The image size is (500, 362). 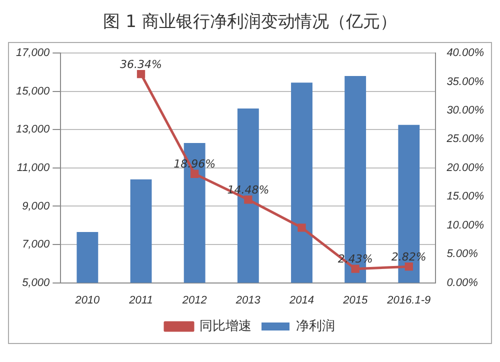 What do you see at coordinates (465, 196) in the screenshot?
I see `y2-tick-label: 15.00%` at bounding box center [465, 196].